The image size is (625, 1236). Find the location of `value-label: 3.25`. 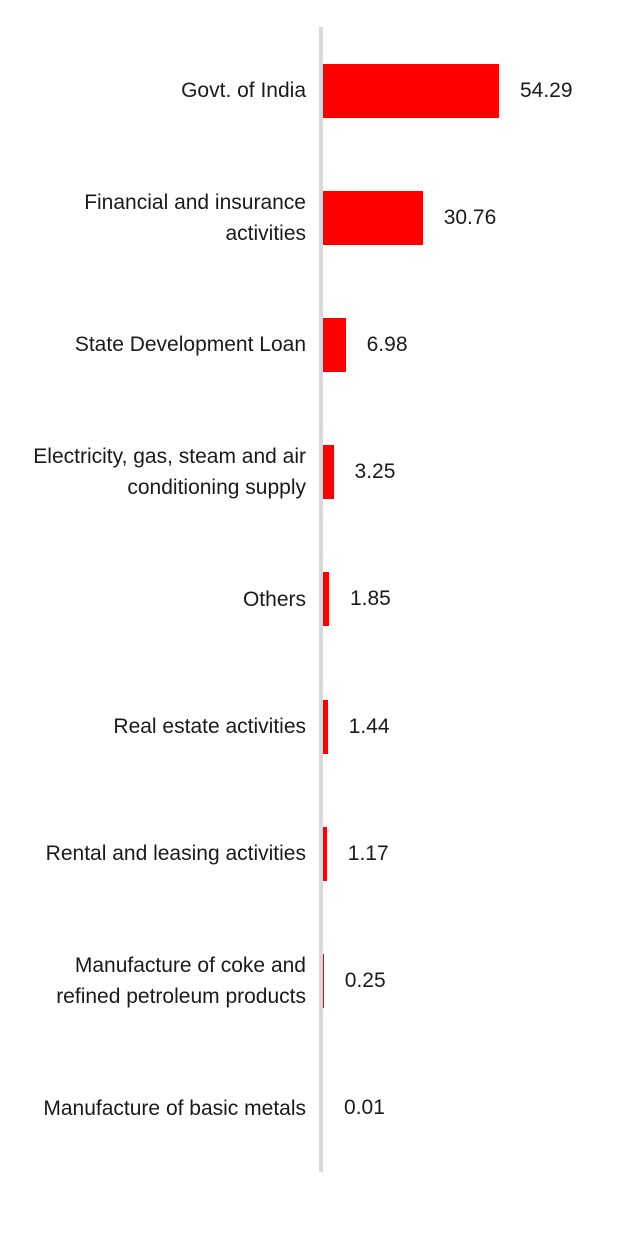

value-label: 3.25 is located at coordinates (375, 472).